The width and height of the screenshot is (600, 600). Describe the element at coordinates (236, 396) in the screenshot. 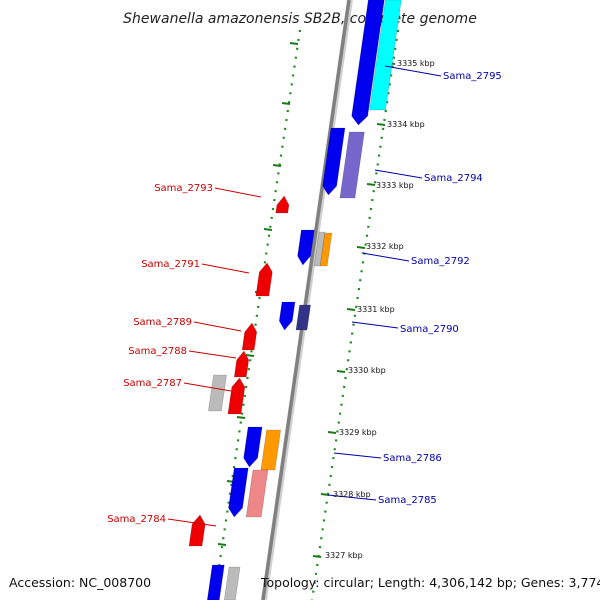

I see `gene-sama-2787-red` at that location.